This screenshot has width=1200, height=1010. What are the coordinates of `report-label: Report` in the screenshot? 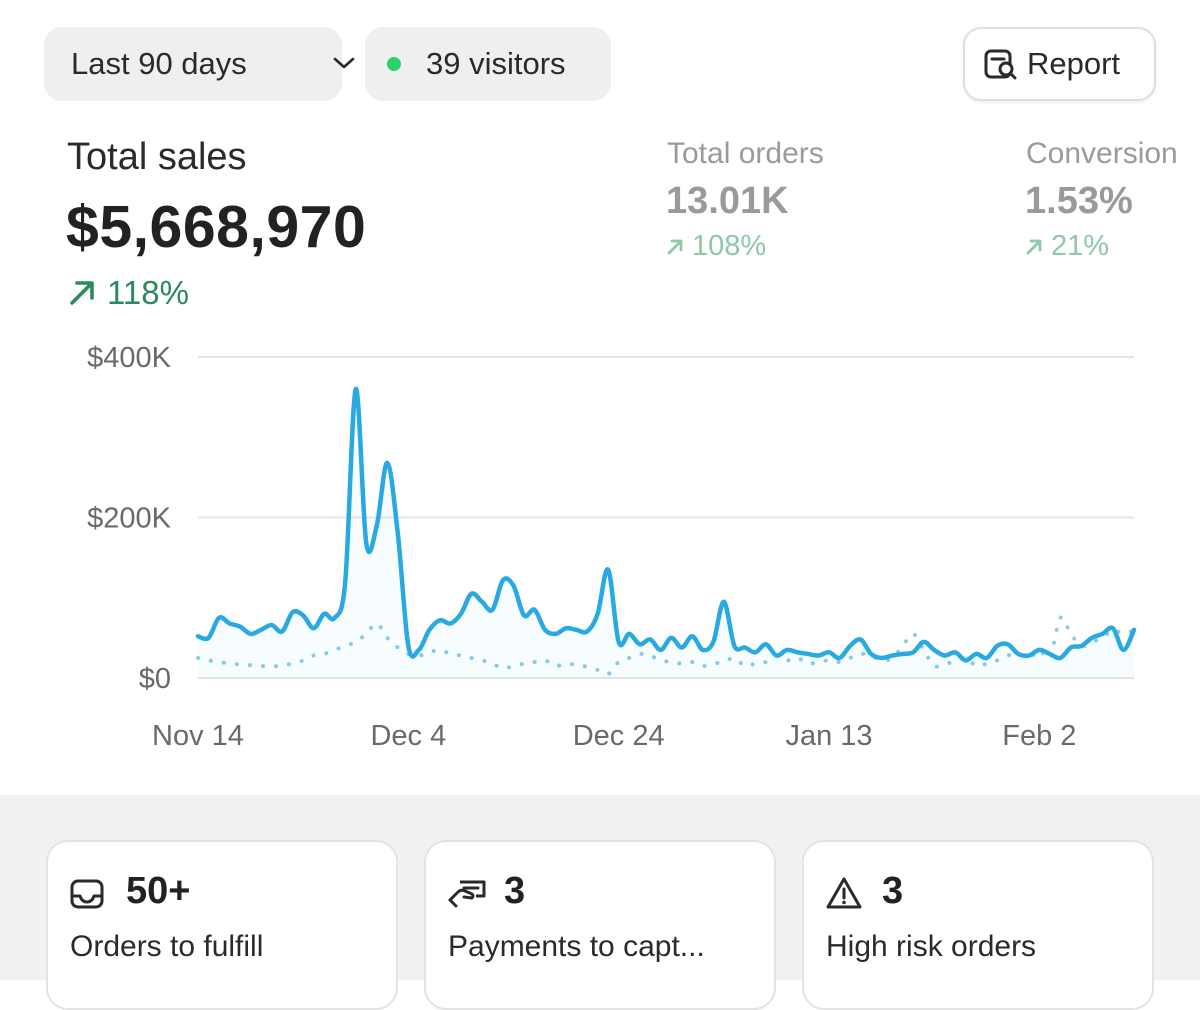 It's located at (1074, 63).